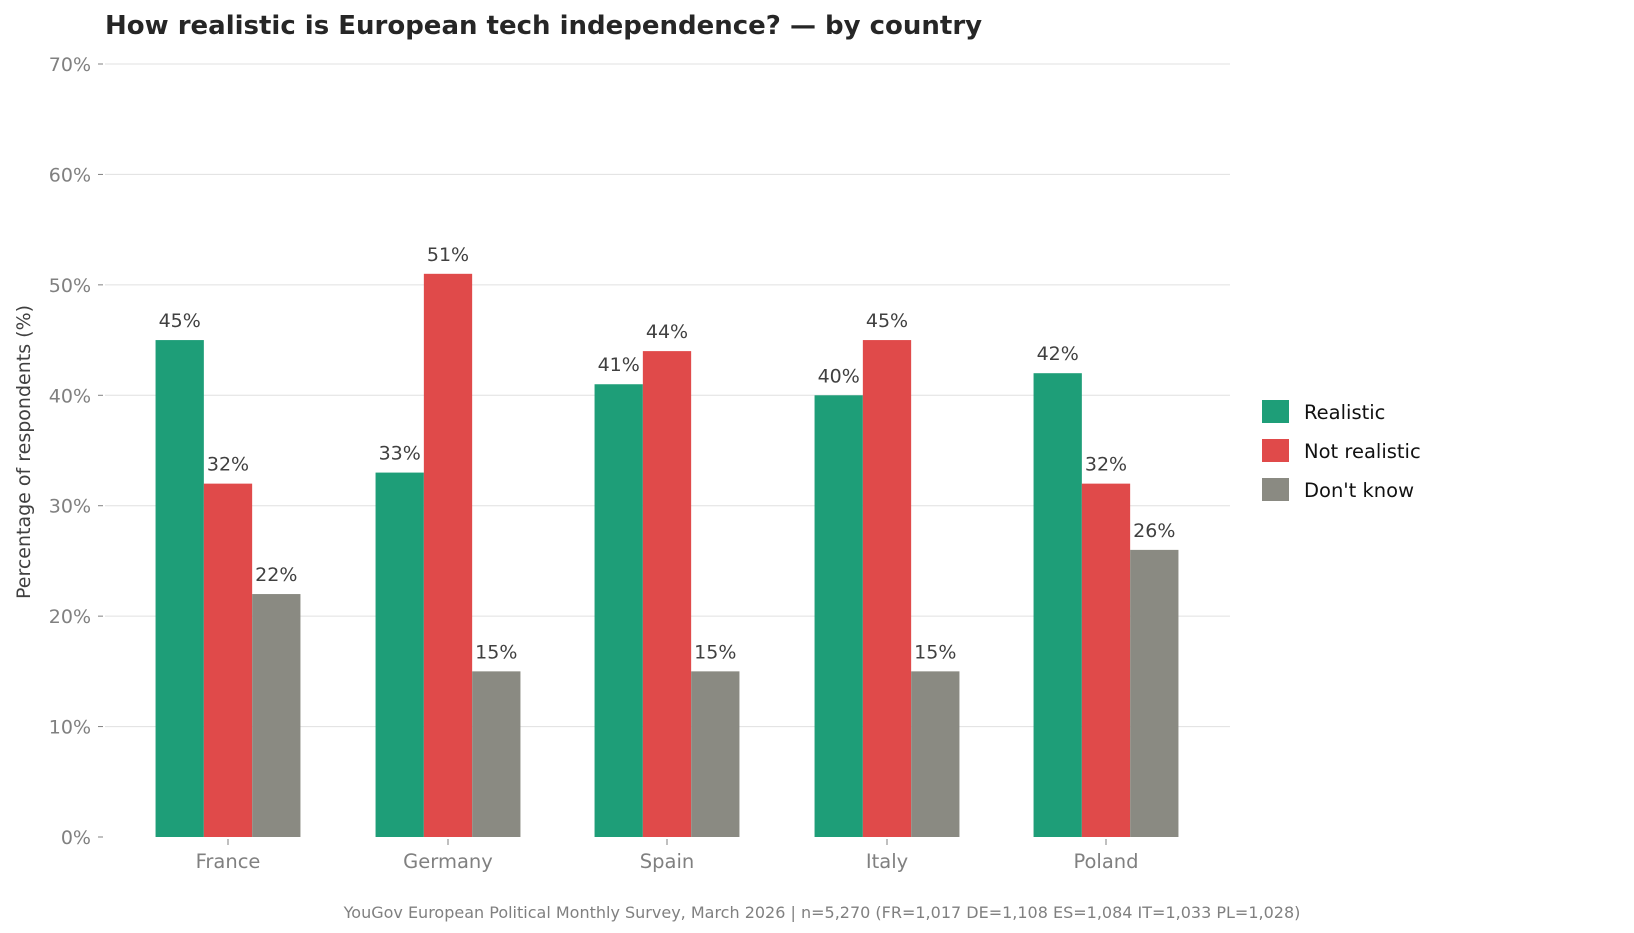  What do you see at coordinates (70, 175) in the screenshot?
I see `y-tick-label: 60%` at bounding box center [70, 175].